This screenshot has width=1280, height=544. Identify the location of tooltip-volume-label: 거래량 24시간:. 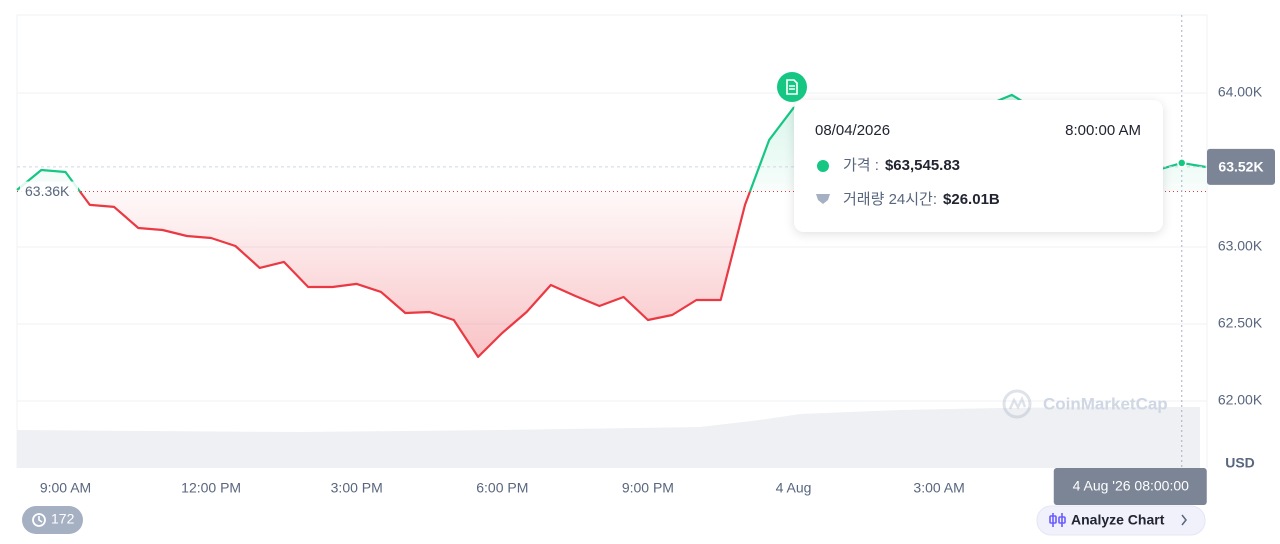
(890, 199).